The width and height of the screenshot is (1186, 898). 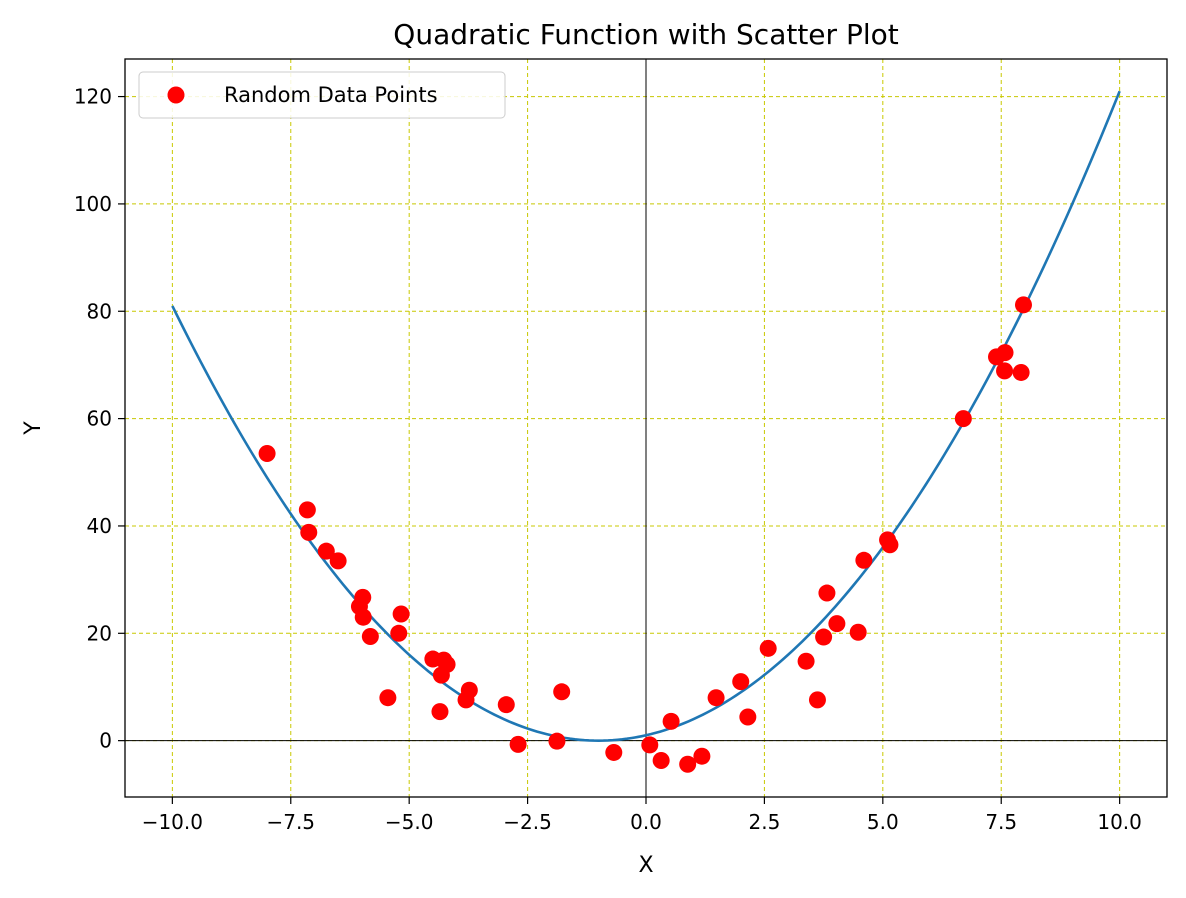 What do you see at coordinates (527, 822) in the screenshot?
I see `x-tick-label-3: −2.5` at bounding box center [527, 822].